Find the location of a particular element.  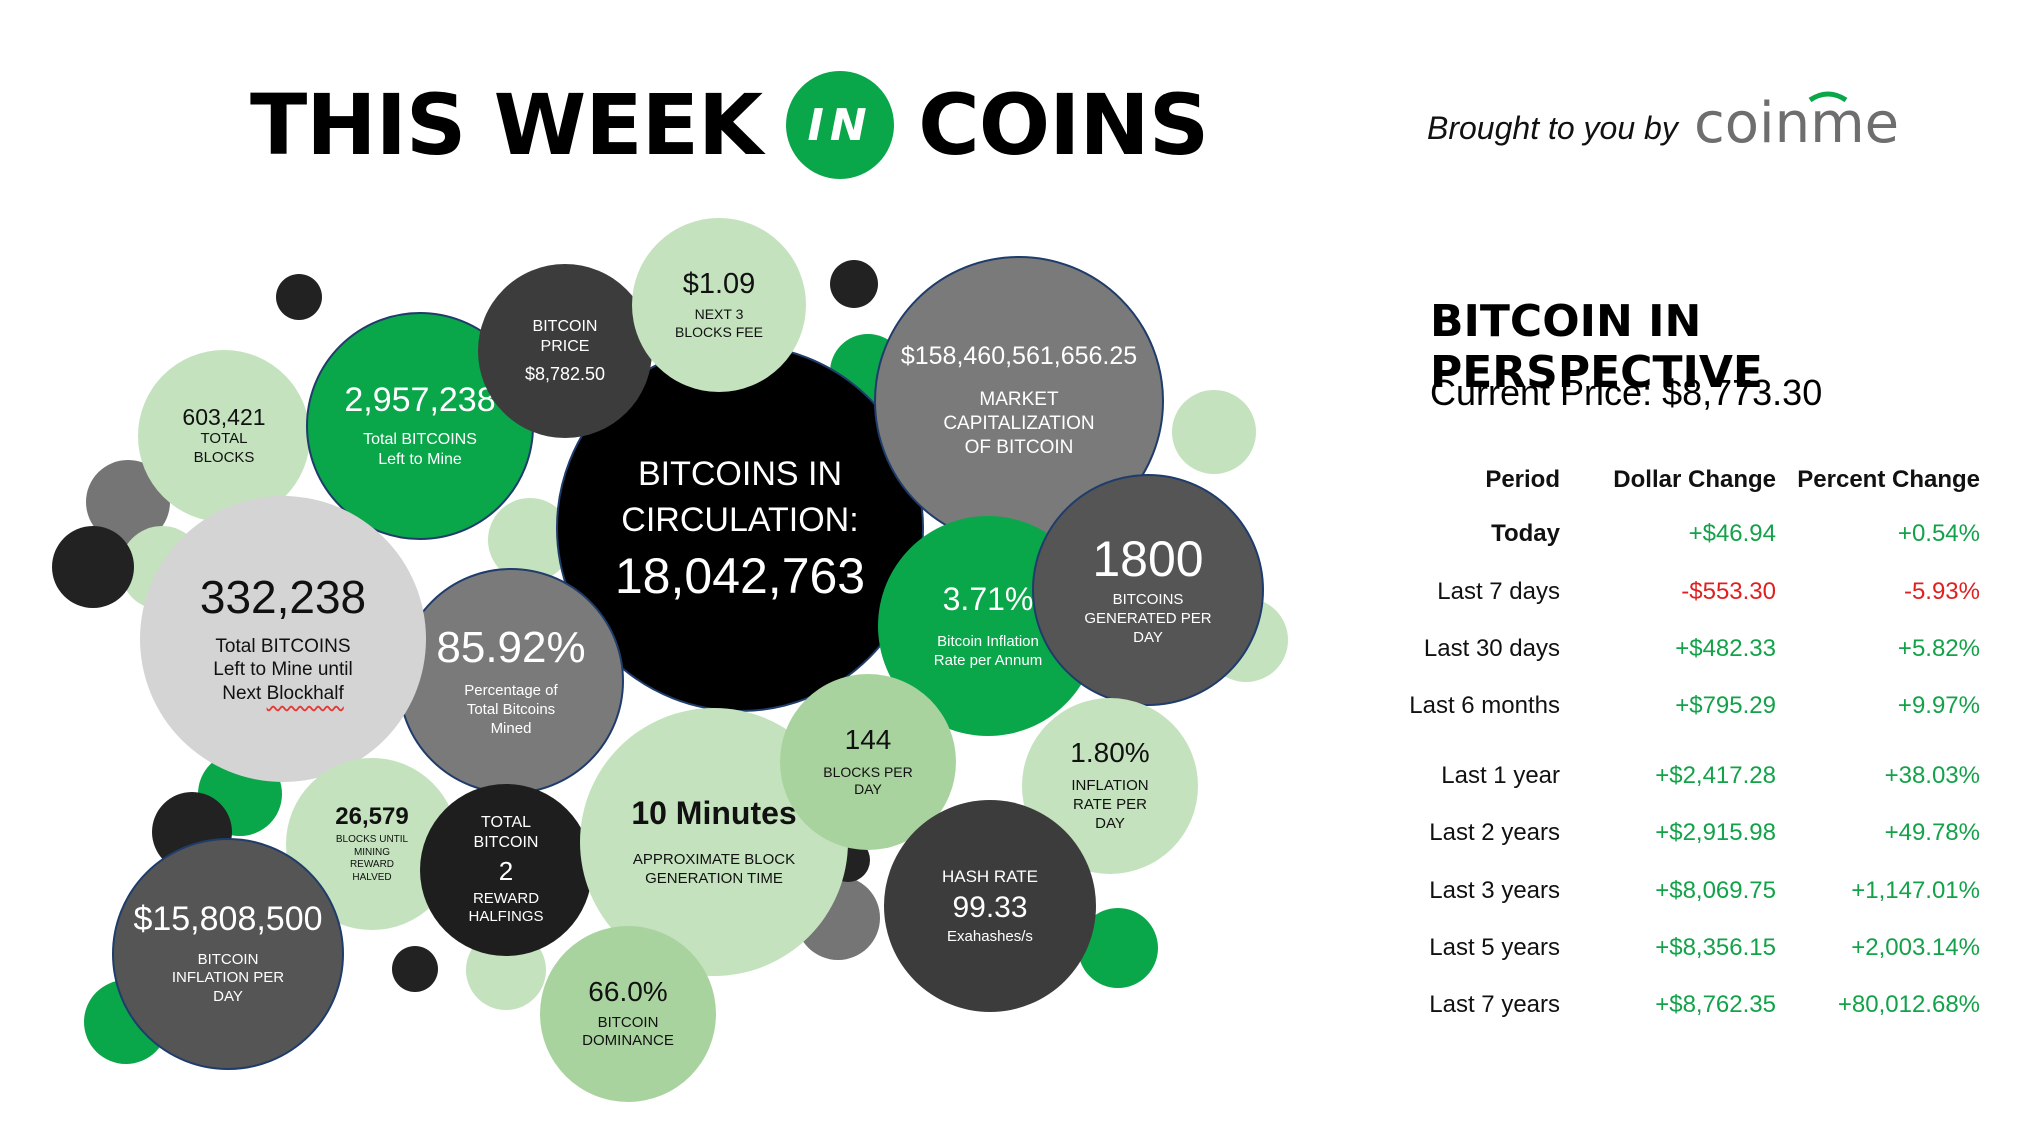

generated-per-day-value: 1800 is located at coordinates (1148, 559).